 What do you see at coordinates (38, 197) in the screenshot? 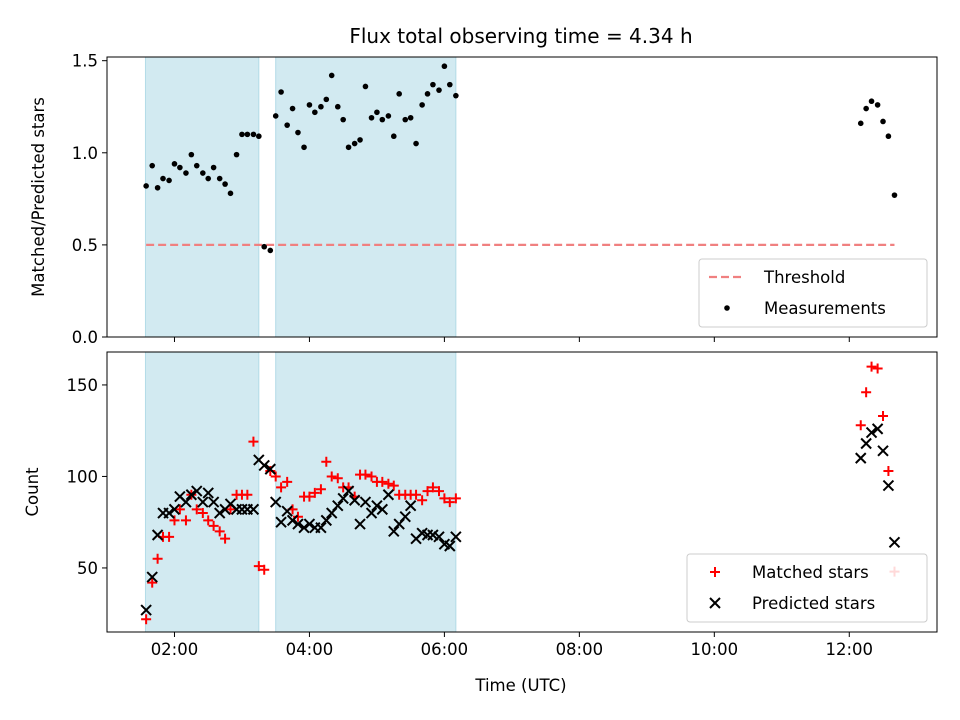
I see `y-axis-title: Matched/Predicted stars` at bounding box center [38, 197].